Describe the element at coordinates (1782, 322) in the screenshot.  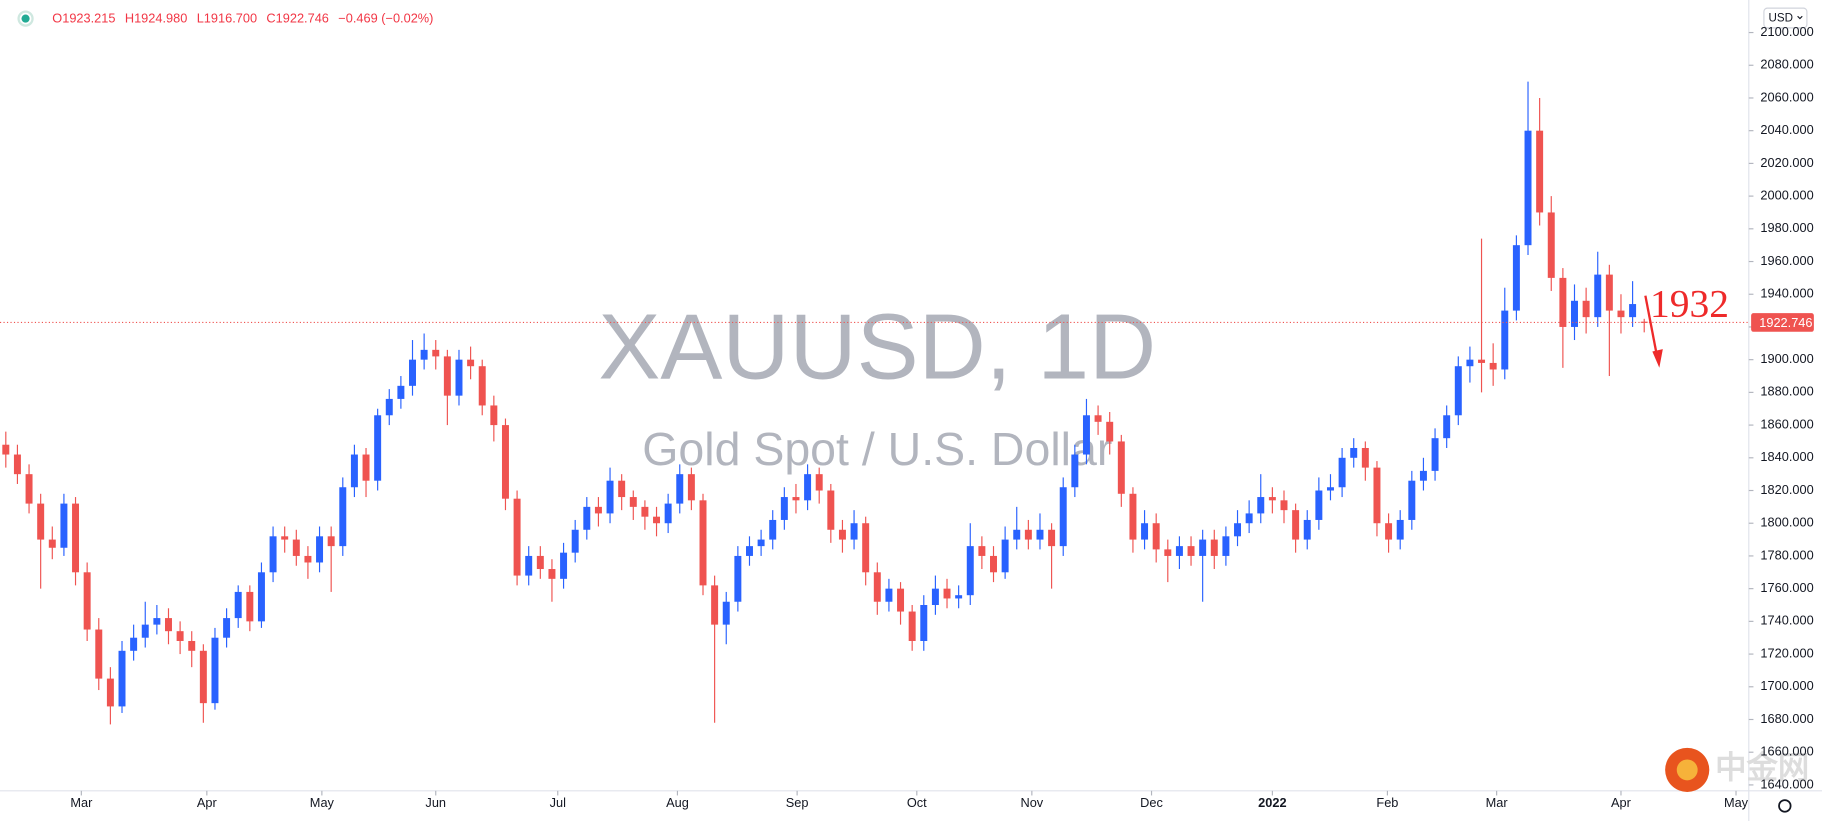
I see `last-price-tag` at that location.